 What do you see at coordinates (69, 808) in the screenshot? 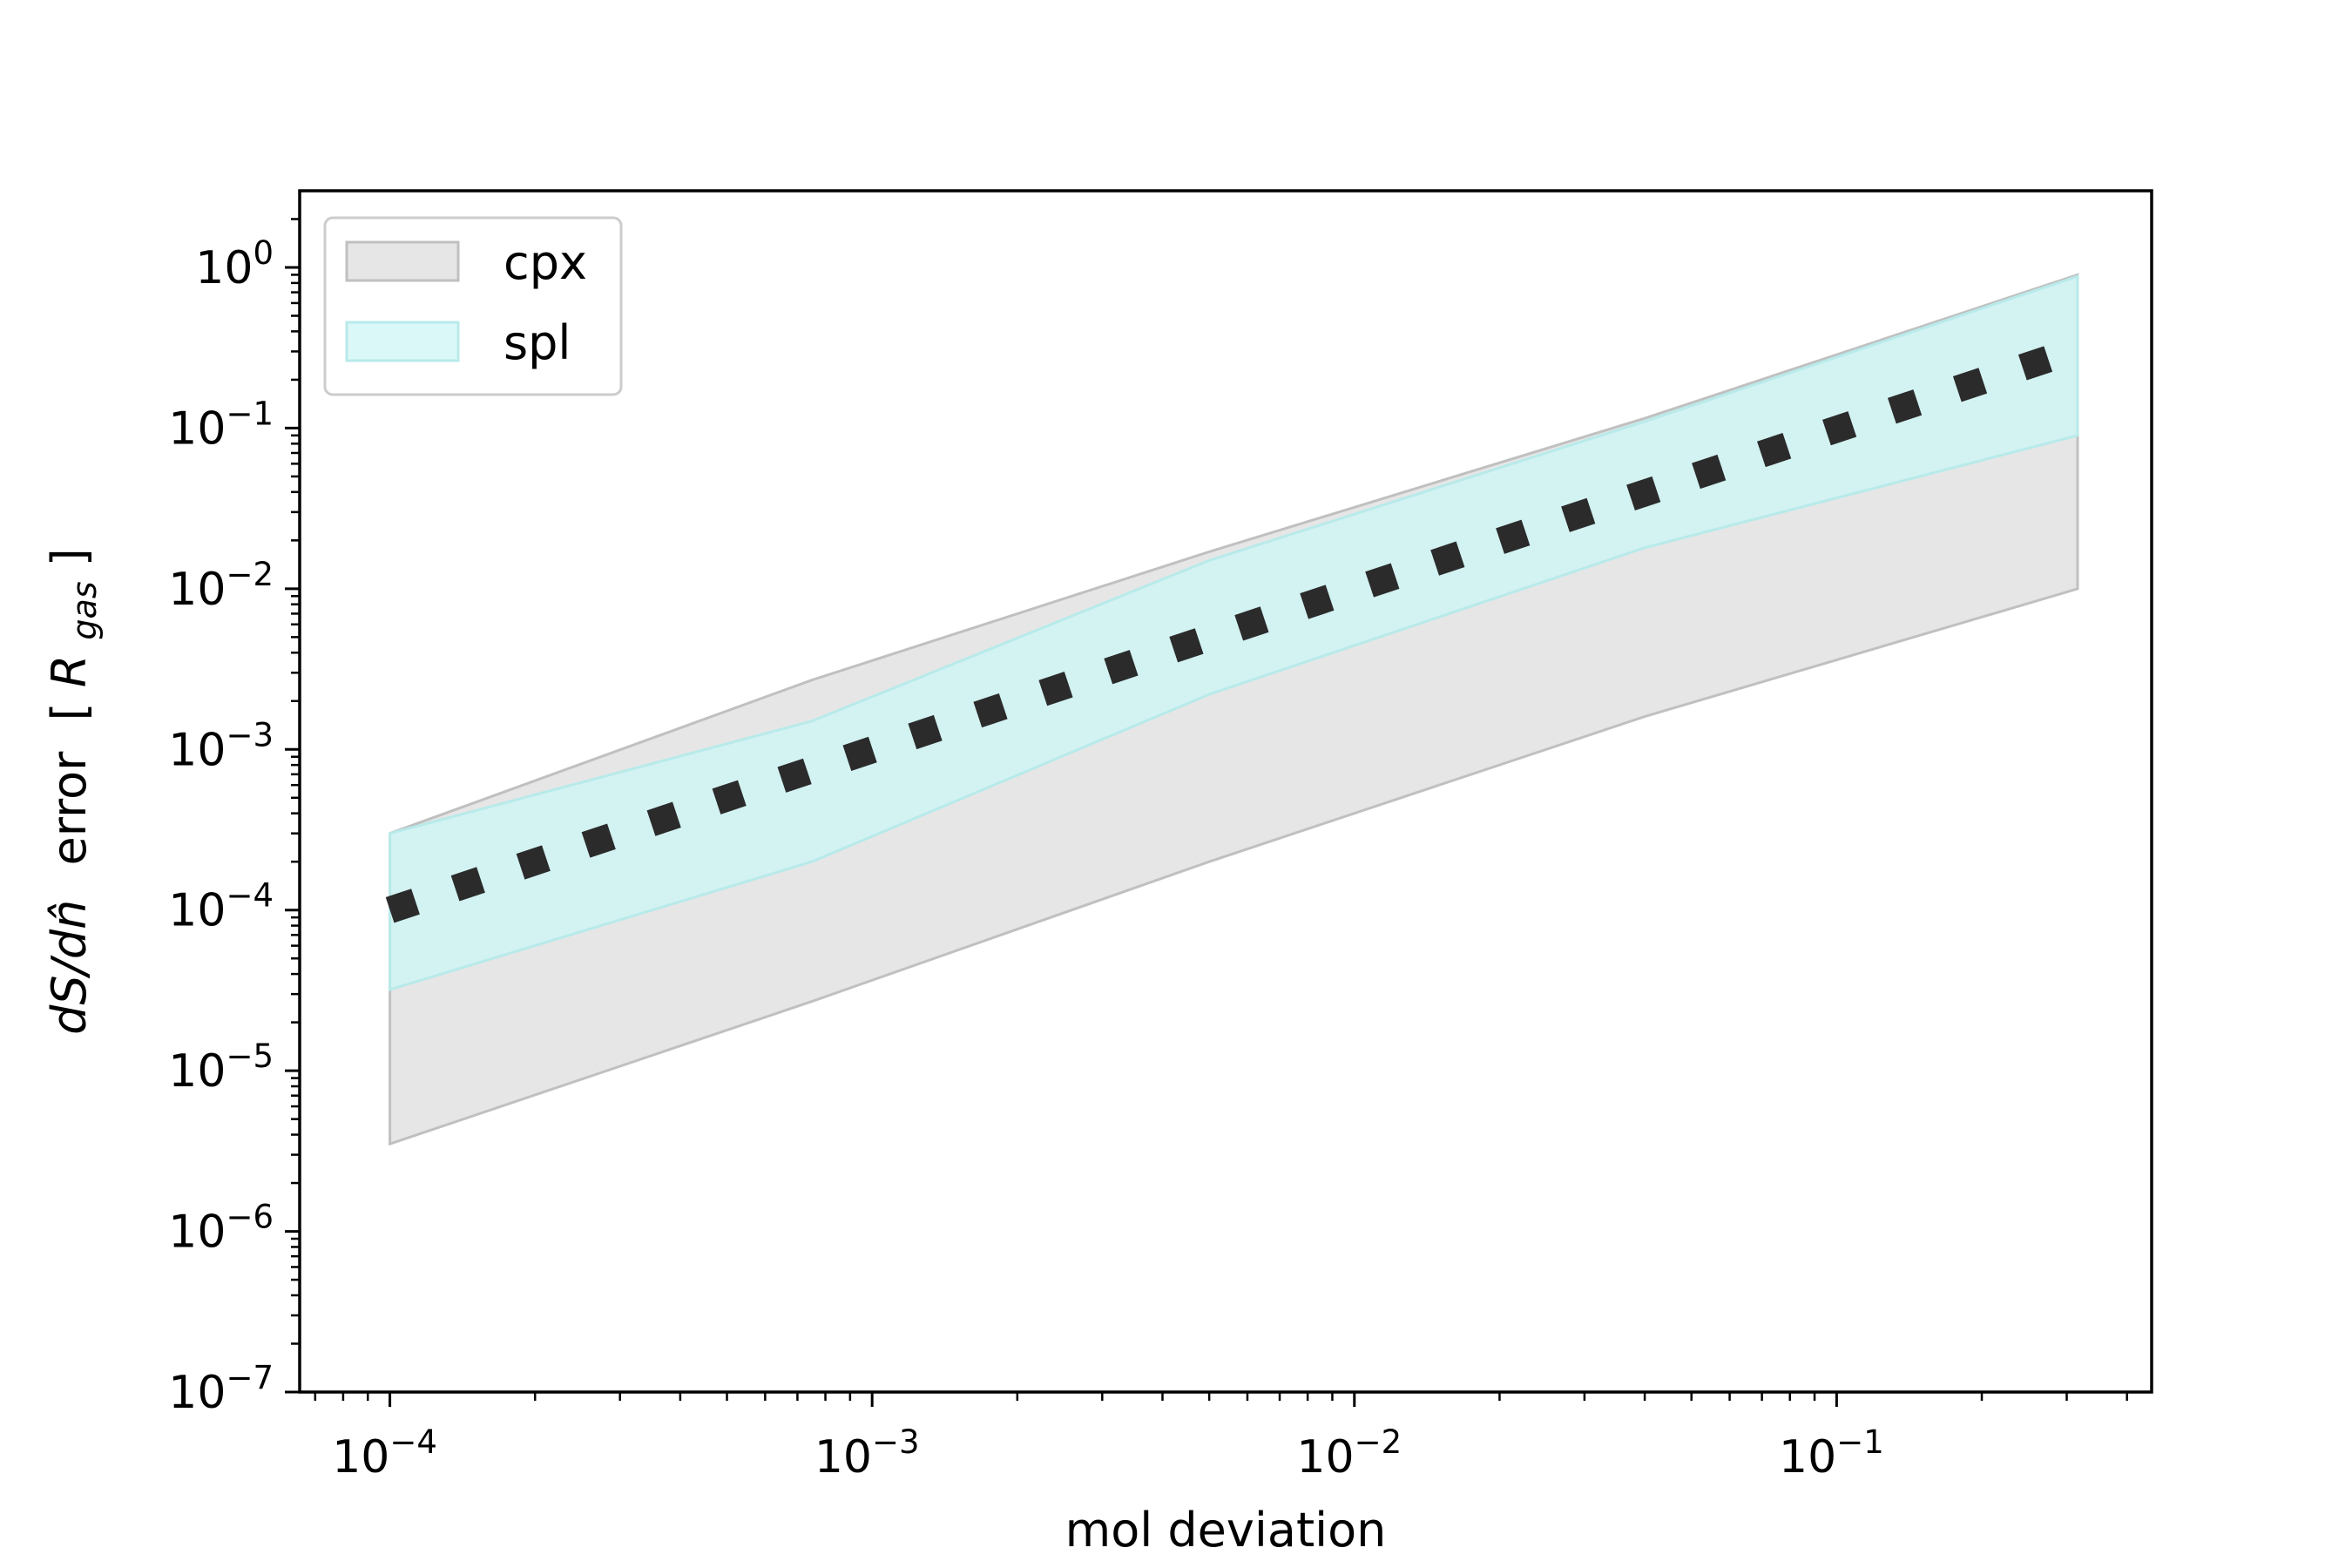
I see `y-axis-label-error: error` at bounding box center [69, 808].